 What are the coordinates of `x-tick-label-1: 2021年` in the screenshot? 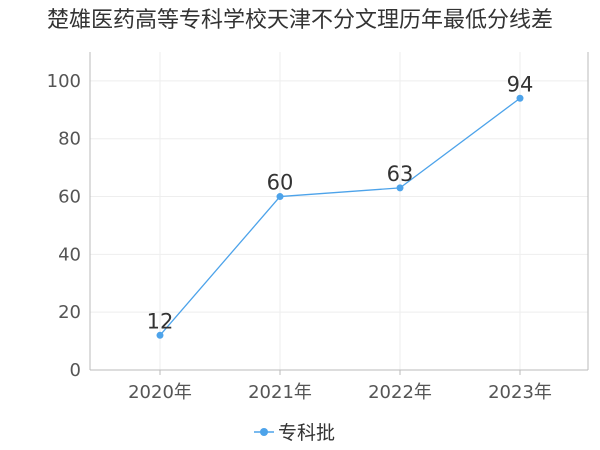 It's located at (280, 392).